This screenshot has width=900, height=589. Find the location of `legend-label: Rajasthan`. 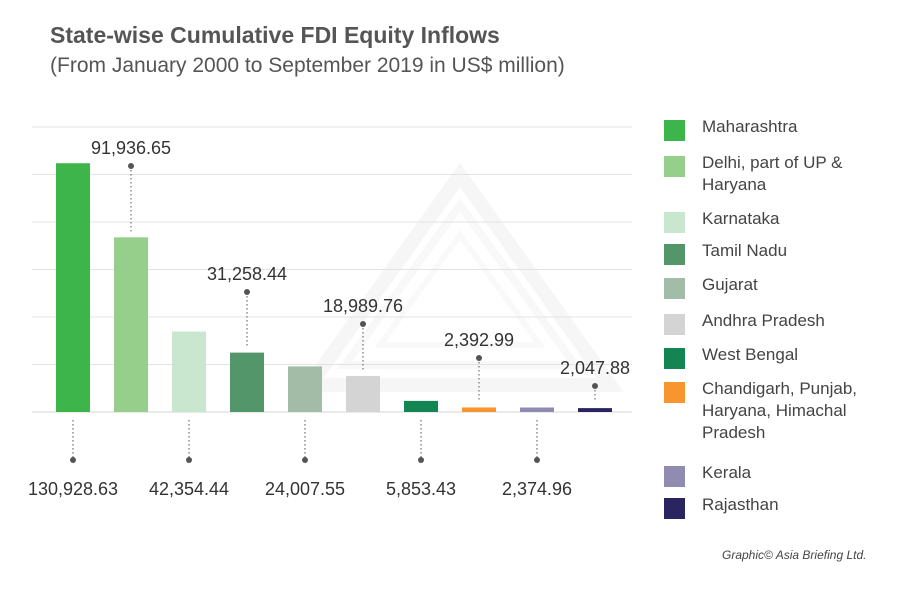

legend-label: Rajasthan is located at coordinates (740, 504).